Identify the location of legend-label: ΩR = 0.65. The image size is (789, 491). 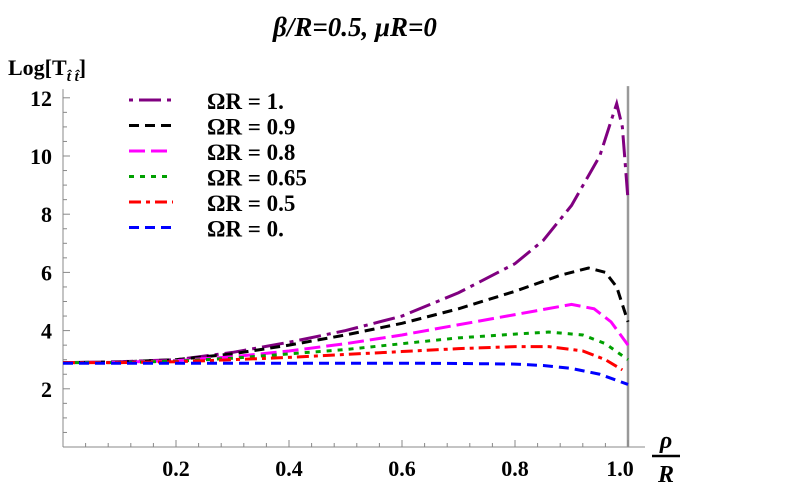
(257, 178).